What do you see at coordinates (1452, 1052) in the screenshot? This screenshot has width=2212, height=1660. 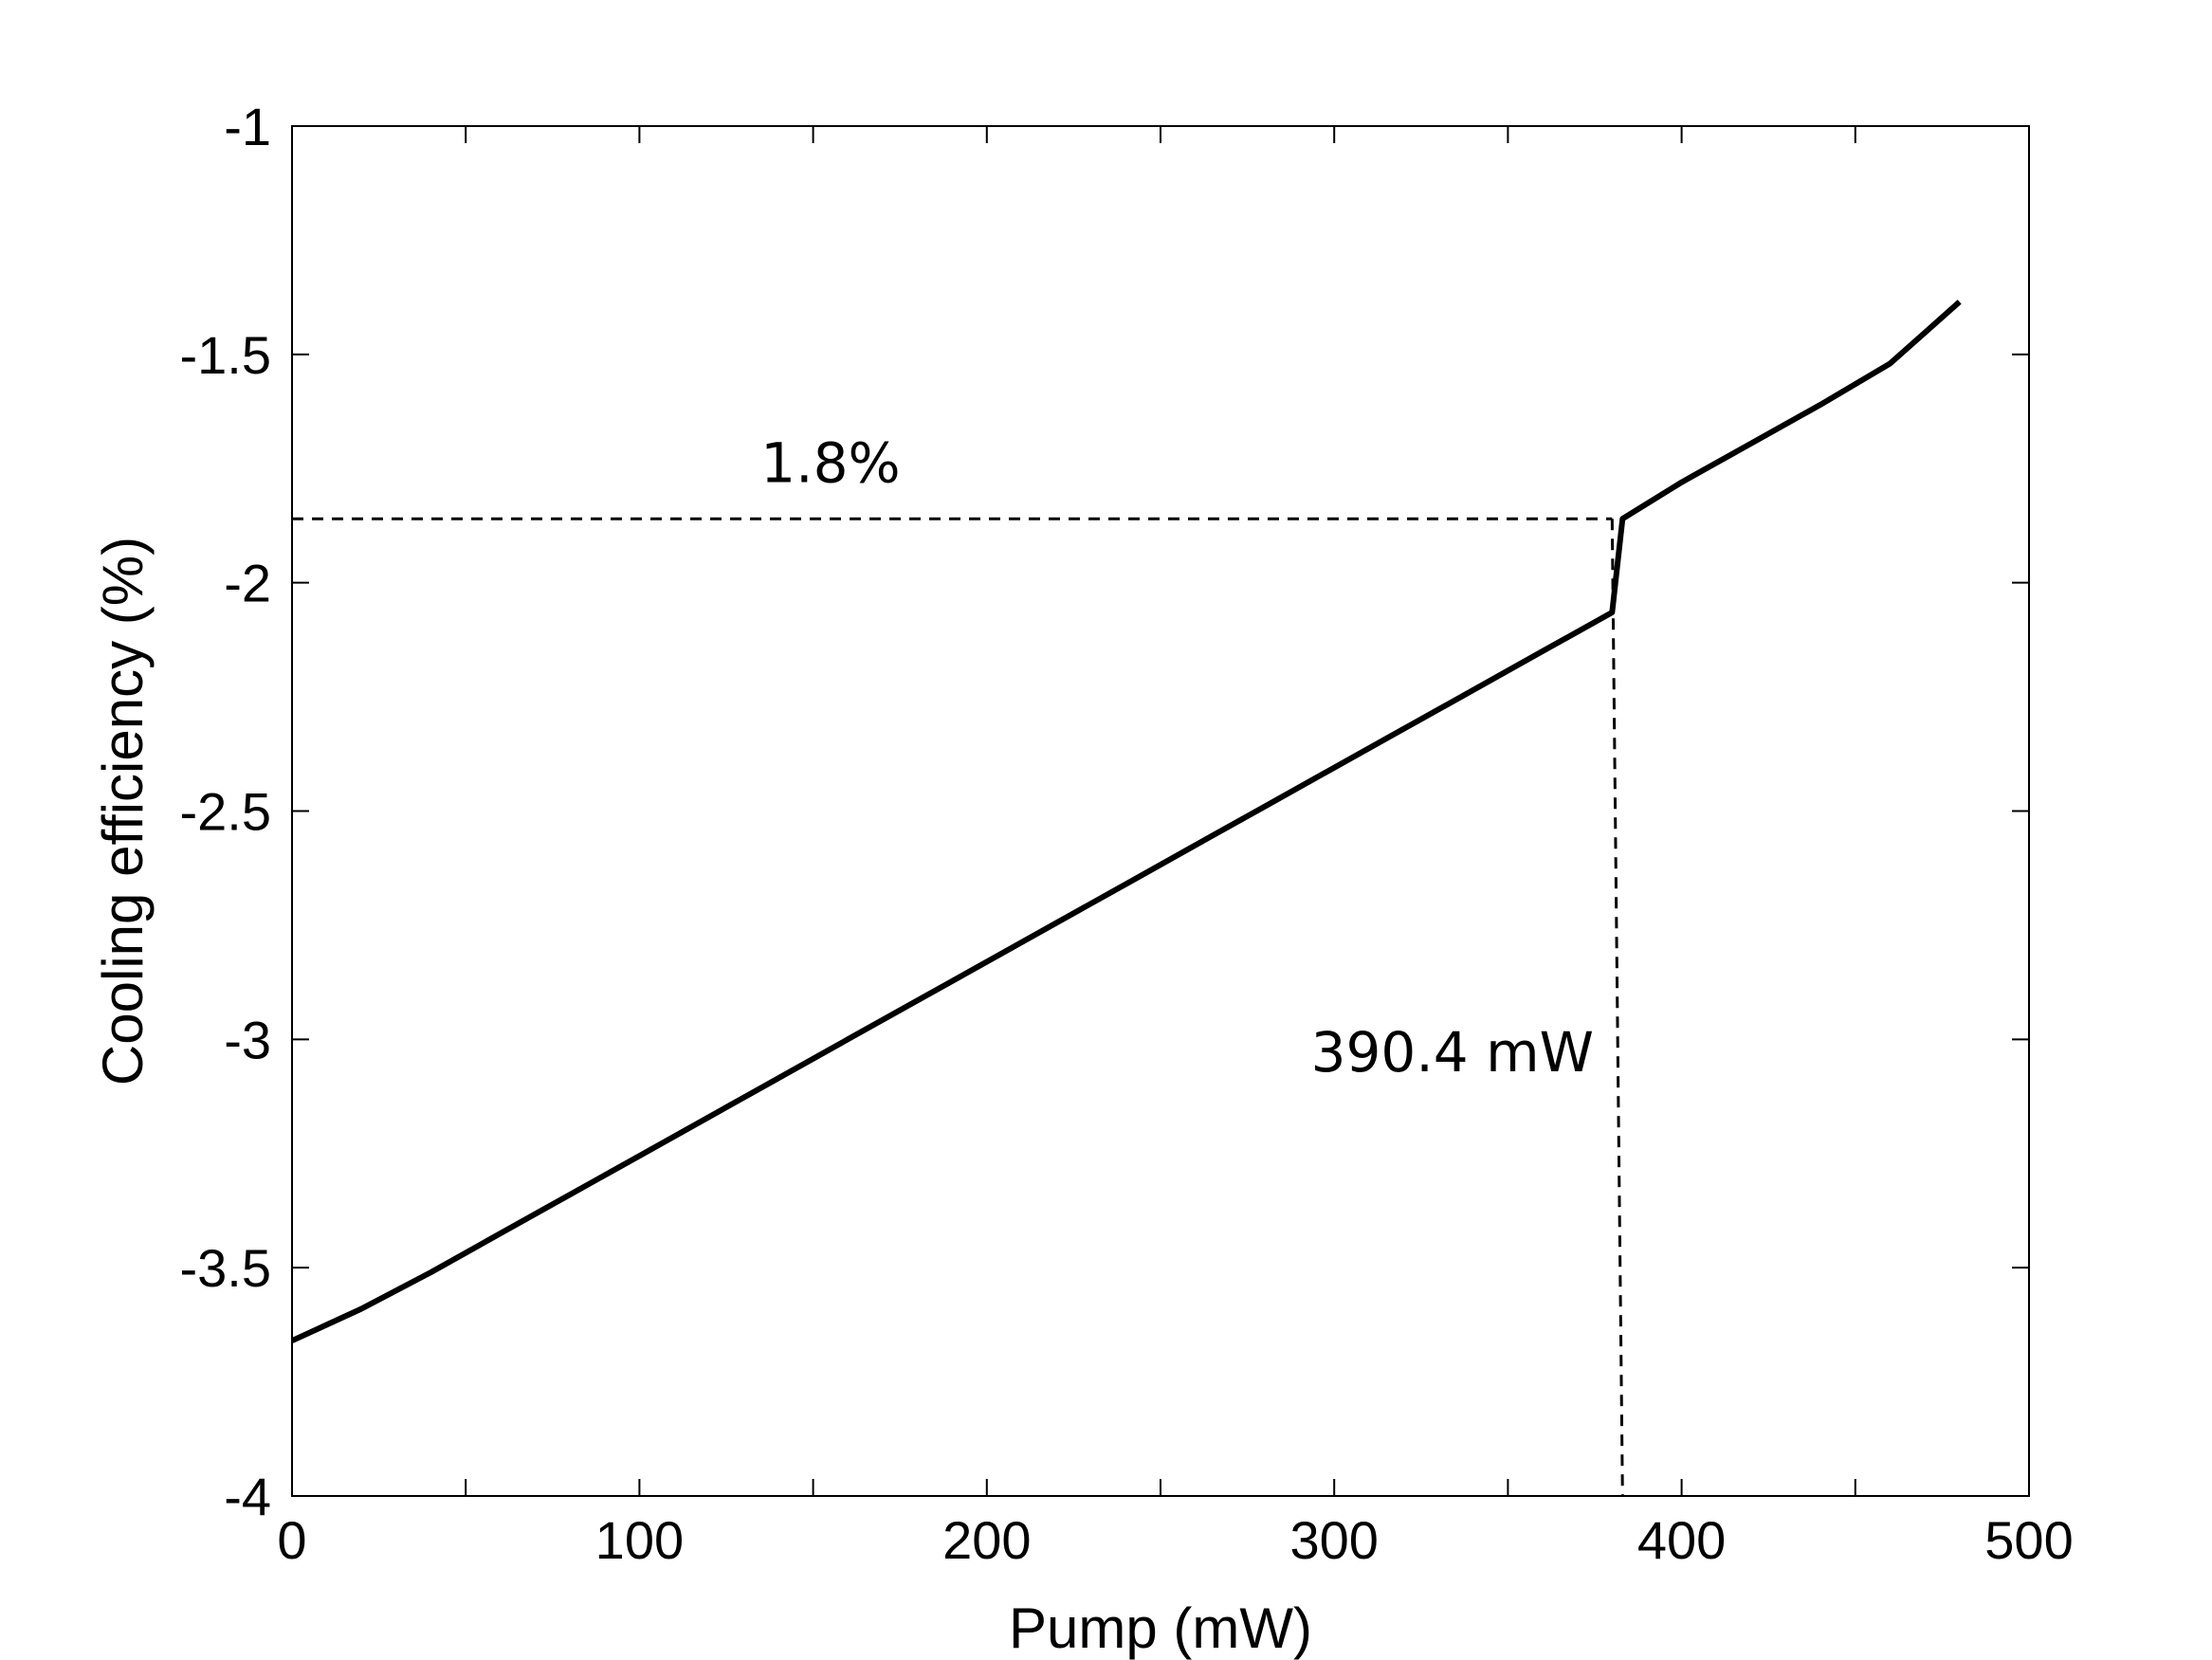 I see `annotation: 390.4 mW` at bounding box center [1452, 1052].